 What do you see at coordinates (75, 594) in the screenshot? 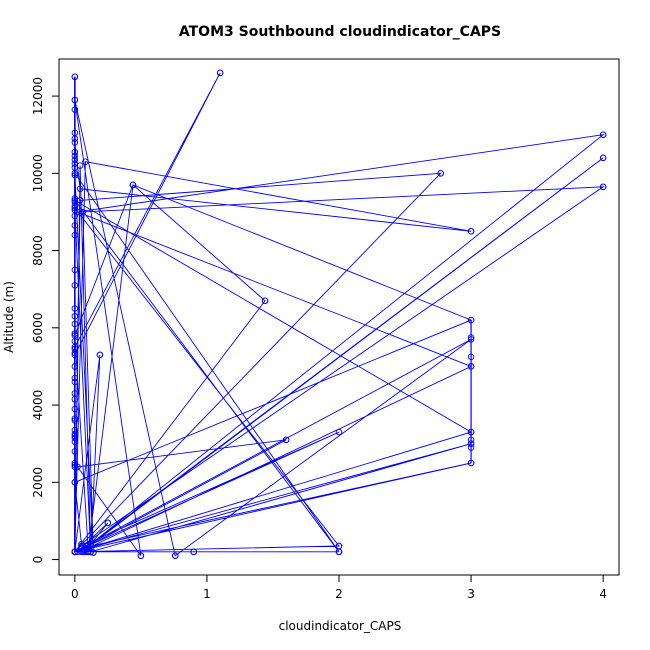
I see `x-tick-label-0: 0` at bounding box center [75, 594].